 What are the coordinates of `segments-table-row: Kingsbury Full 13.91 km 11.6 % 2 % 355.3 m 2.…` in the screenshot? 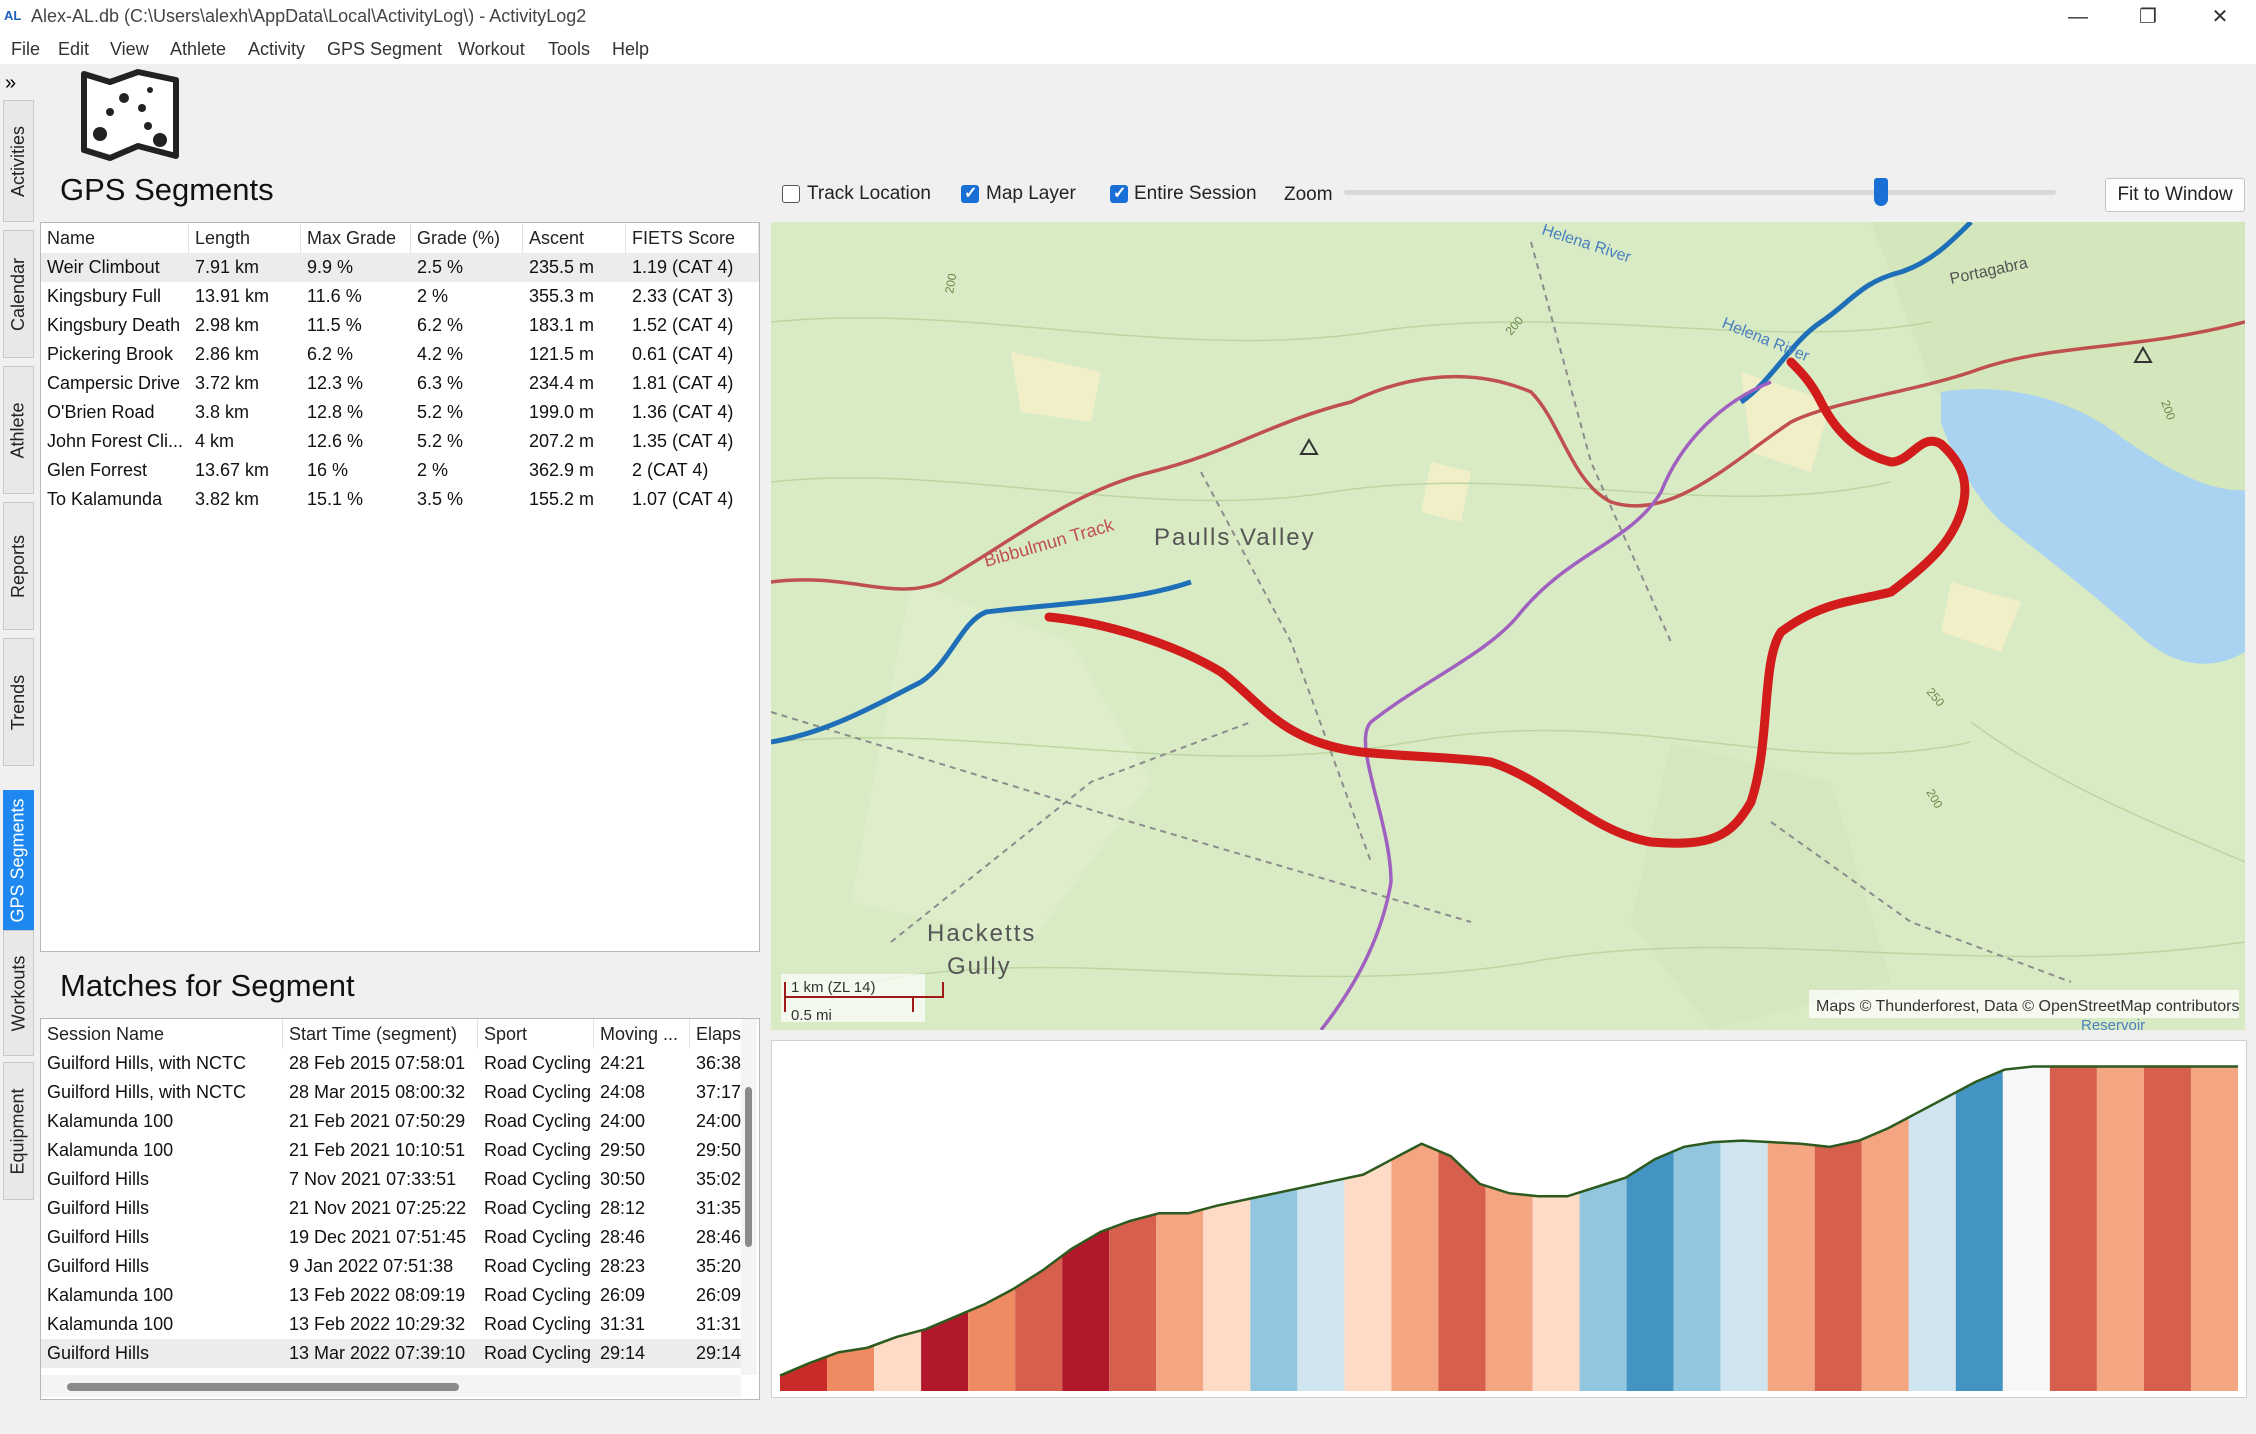 It's located at (400, 296).